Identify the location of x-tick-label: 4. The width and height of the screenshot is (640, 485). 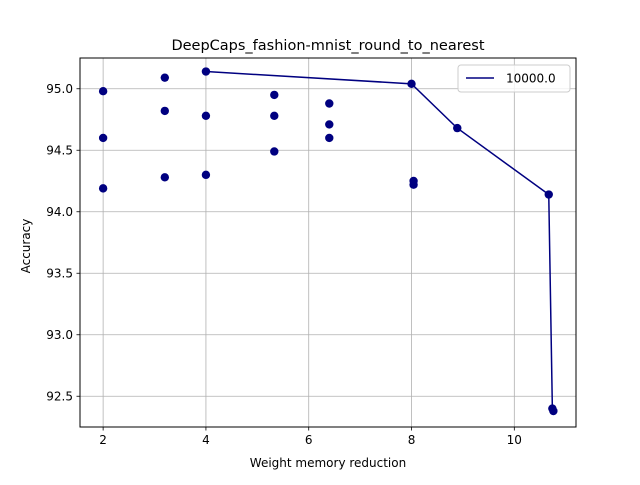
(206, 440).